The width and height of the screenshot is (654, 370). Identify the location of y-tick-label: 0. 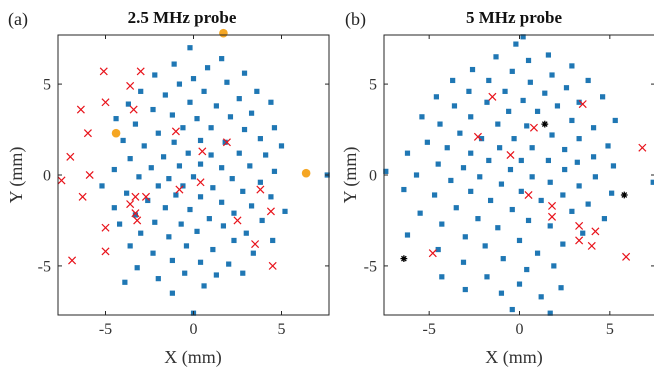
(47, 176).